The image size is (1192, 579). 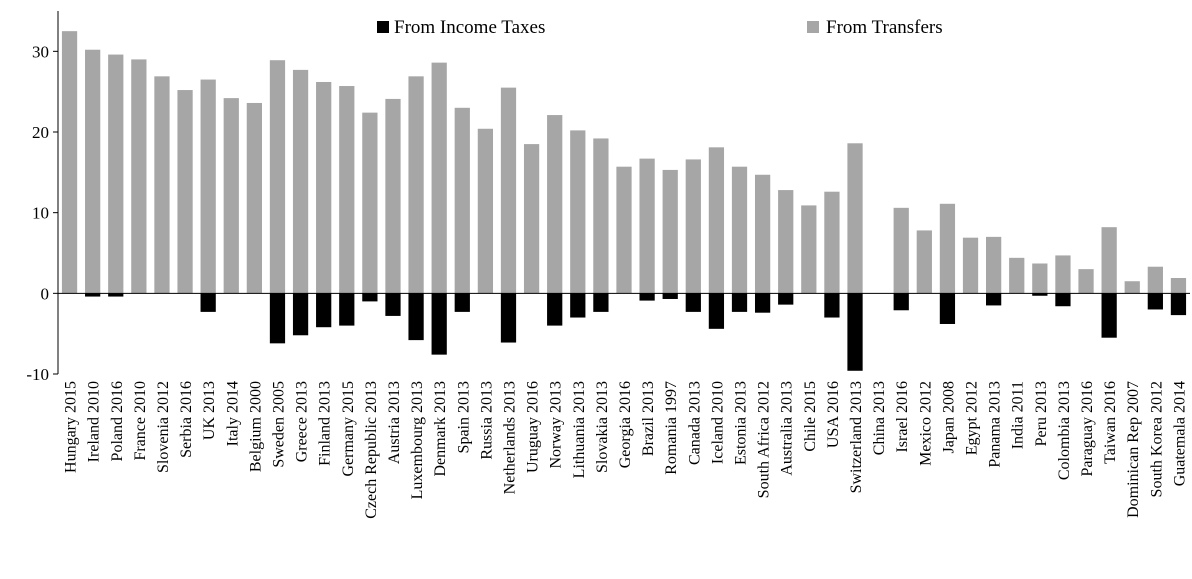 What do you see at coordinates (625, 424) in the screenshot?
I see `category-label: Georgia 2016` at bounding box center [625, 424].